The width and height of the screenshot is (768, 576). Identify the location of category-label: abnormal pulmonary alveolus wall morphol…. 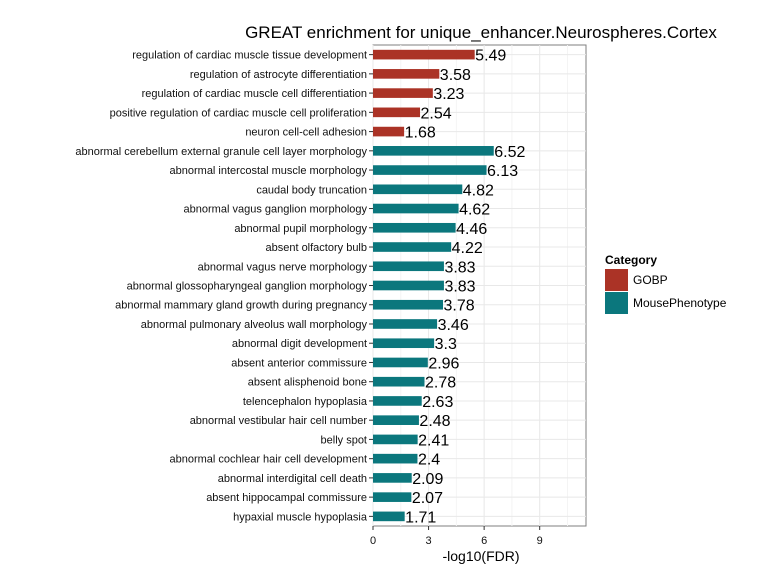
(254, 325).